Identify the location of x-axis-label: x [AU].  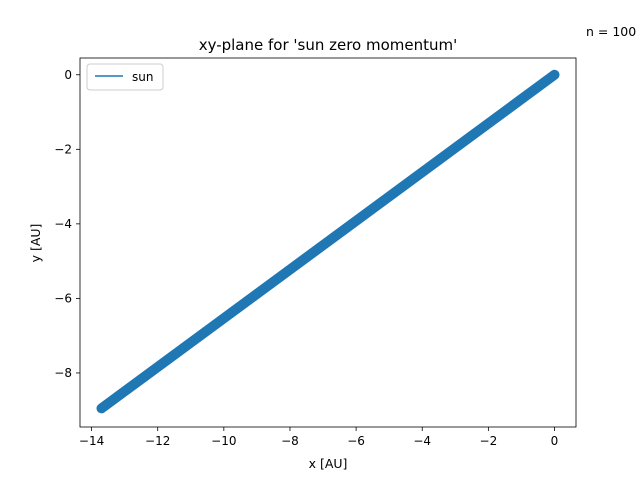
(328, 463).